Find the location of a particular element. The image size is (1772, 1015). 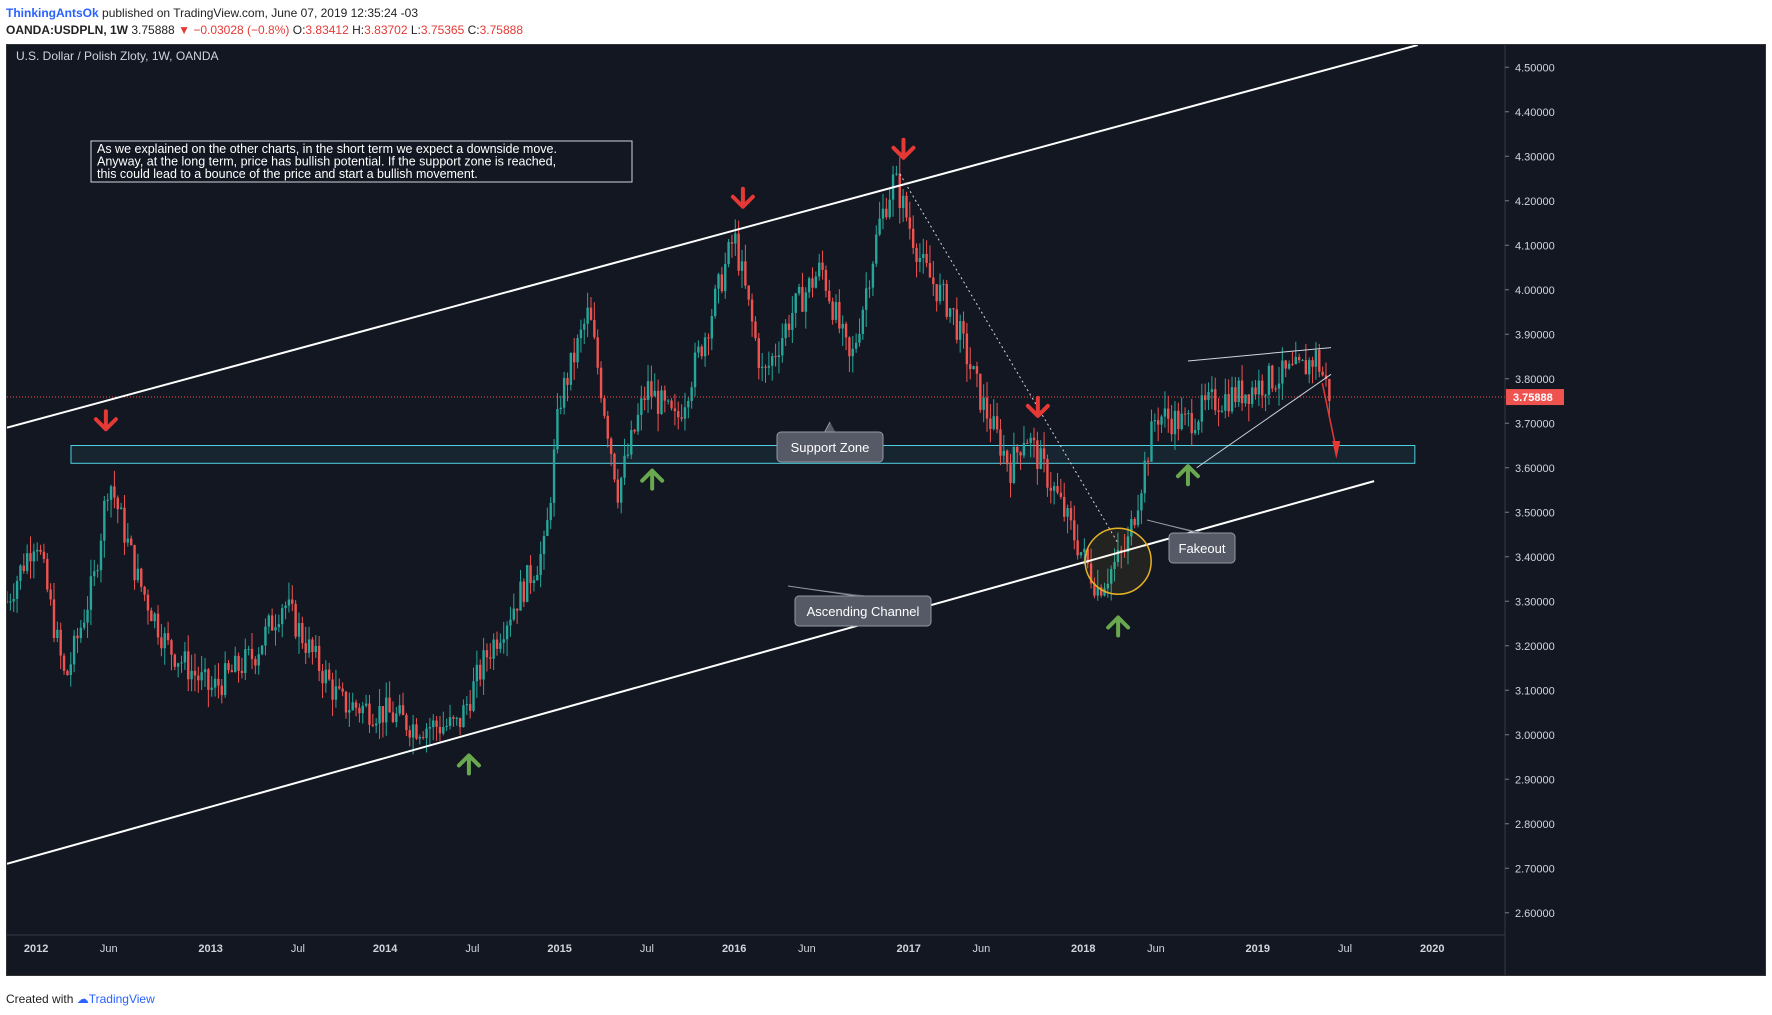

x-tick-label: 2014 is located at coordinates (385, 949).